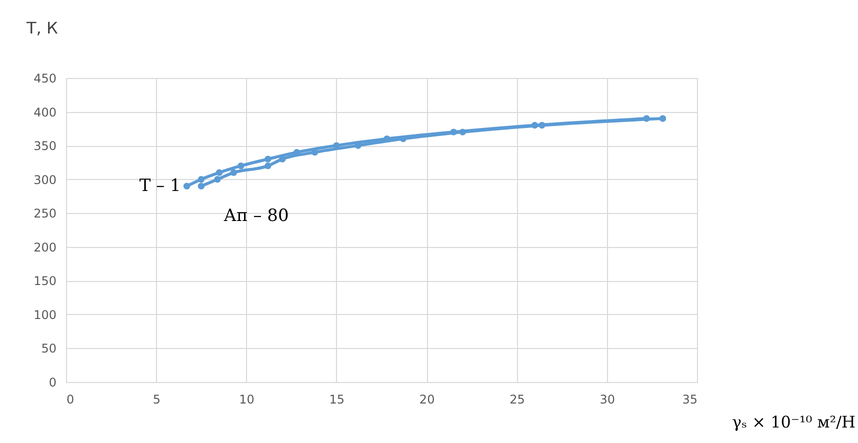  I want to click on x-axis-title: γₛ × 10⁻¹⁰ м²/Н, so click(794, 422).